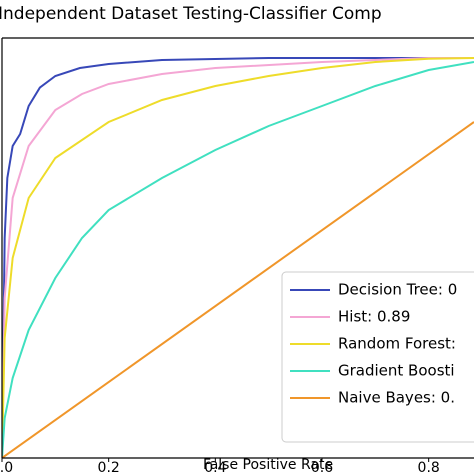  What do you see at coordinates (396, 371) in the screenshot?
I see `legend-label: Gradient Boosti` at bounding box center [396, 371].